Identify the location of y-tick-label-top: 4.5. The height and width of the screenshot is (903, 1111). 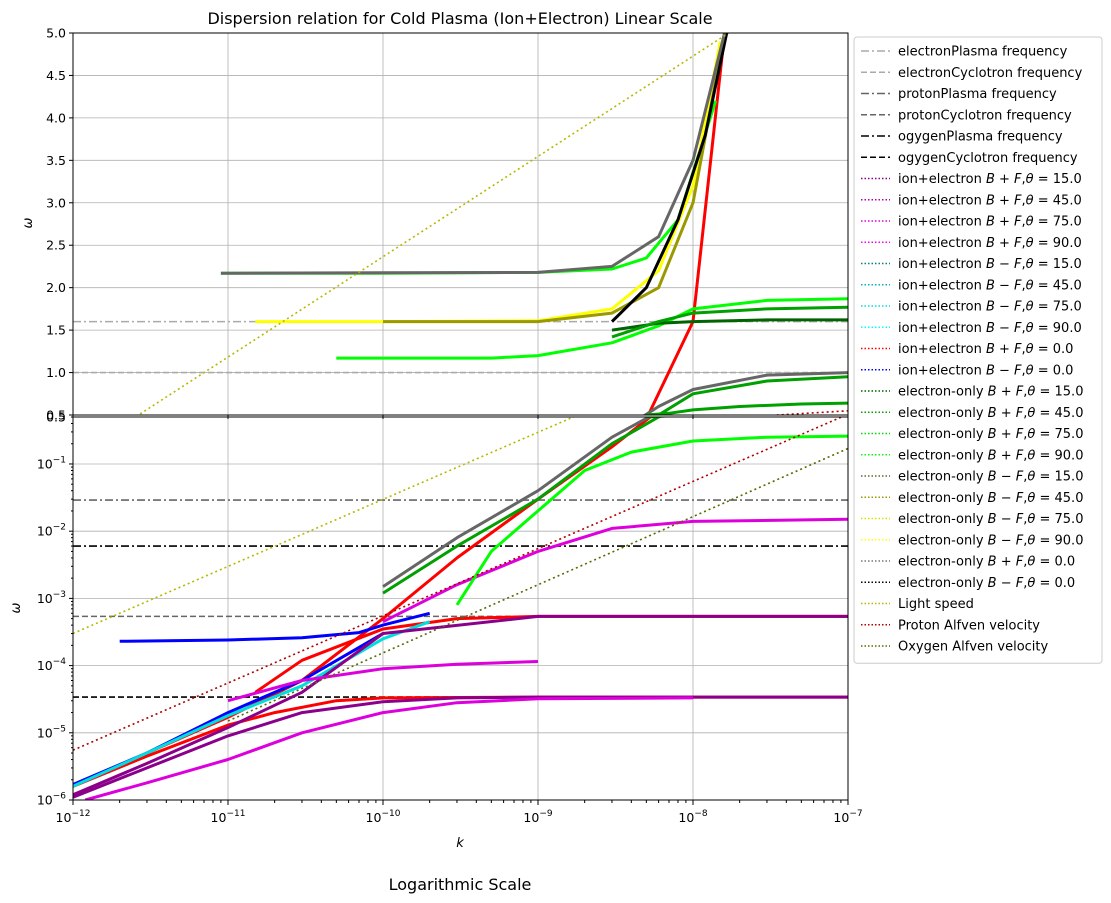
(56, 75).